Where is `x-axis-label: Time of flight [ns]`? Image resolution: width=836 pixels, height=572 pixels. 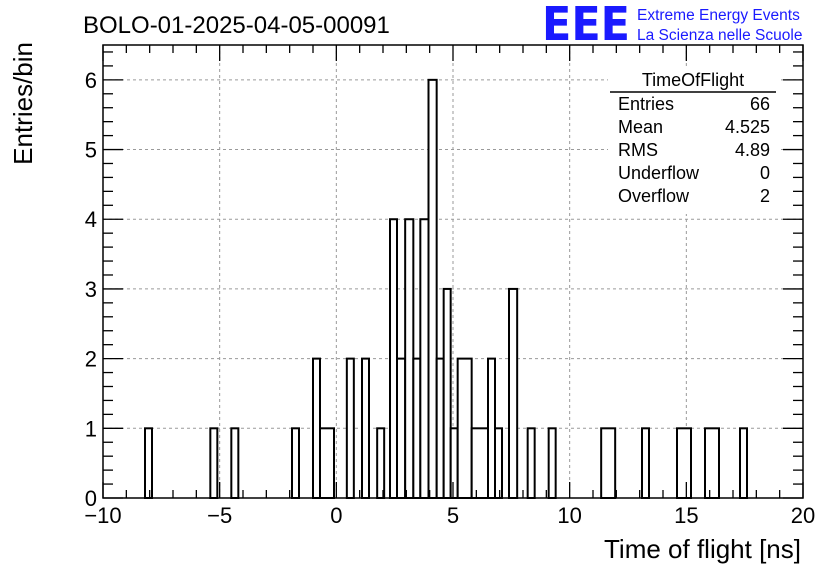
x-axis-label: Time of flight [ns] is located at coordinates (702, 549).